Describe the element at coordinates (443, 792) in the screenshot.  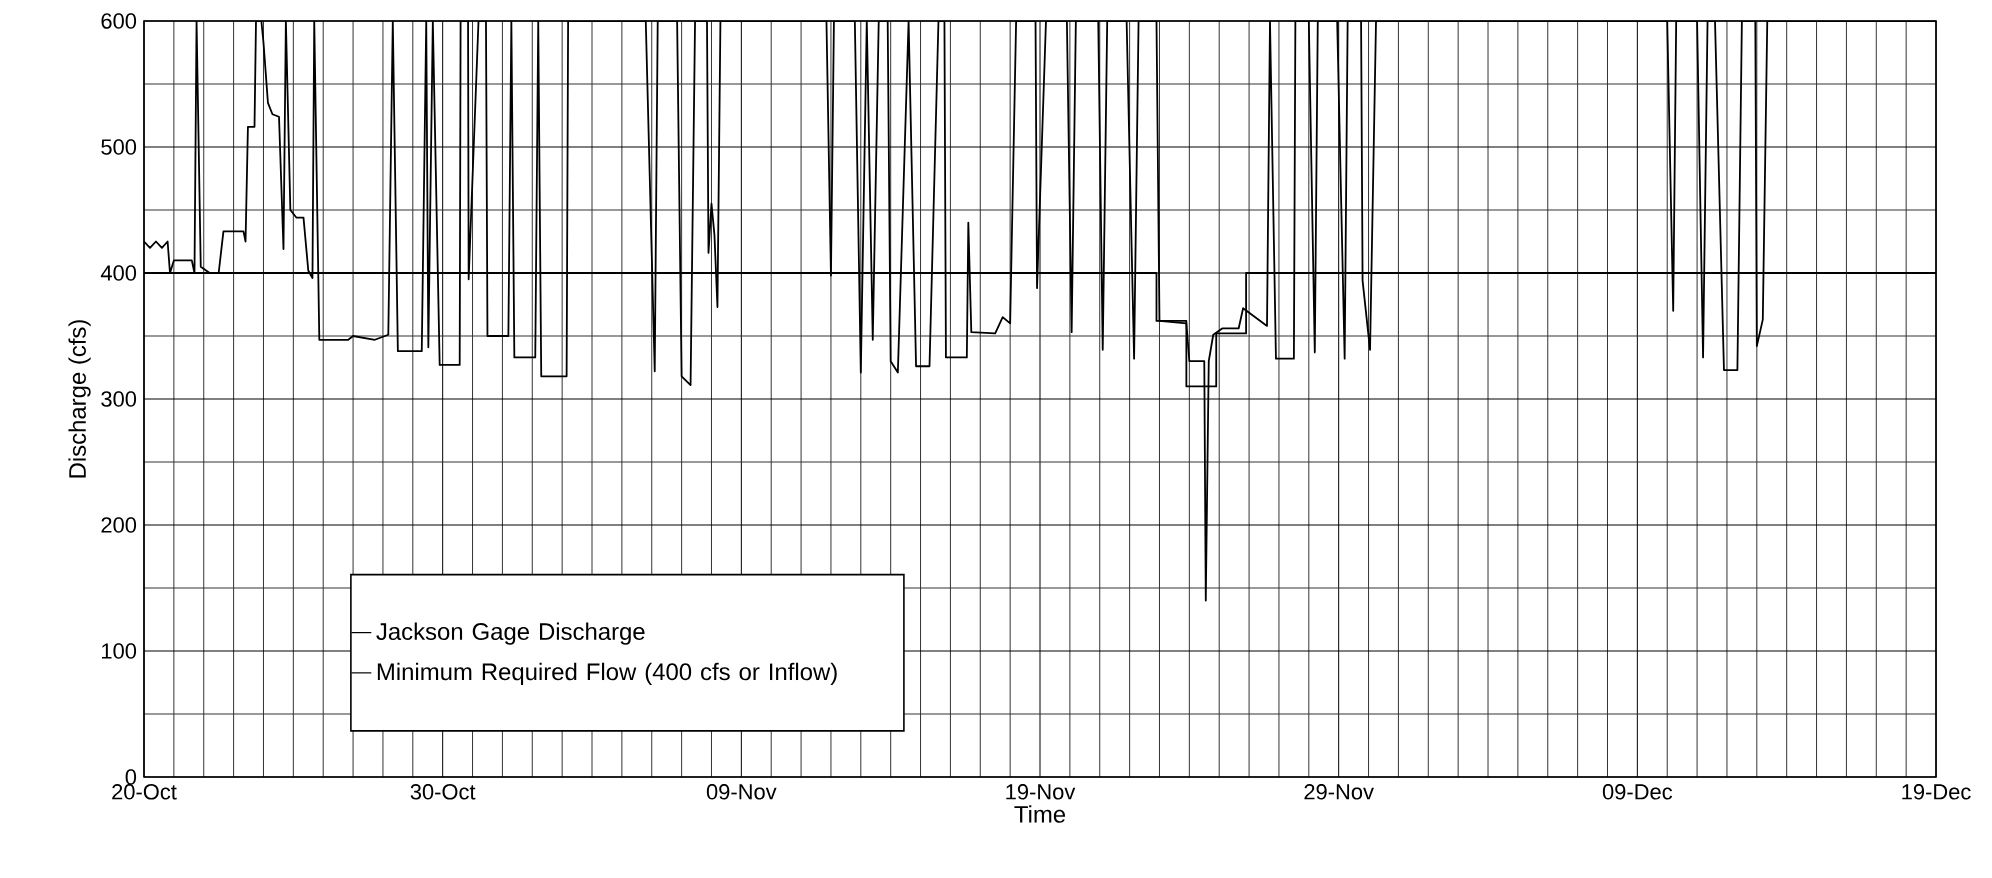
I see `x-tick-label: 30-Oct` at that location.